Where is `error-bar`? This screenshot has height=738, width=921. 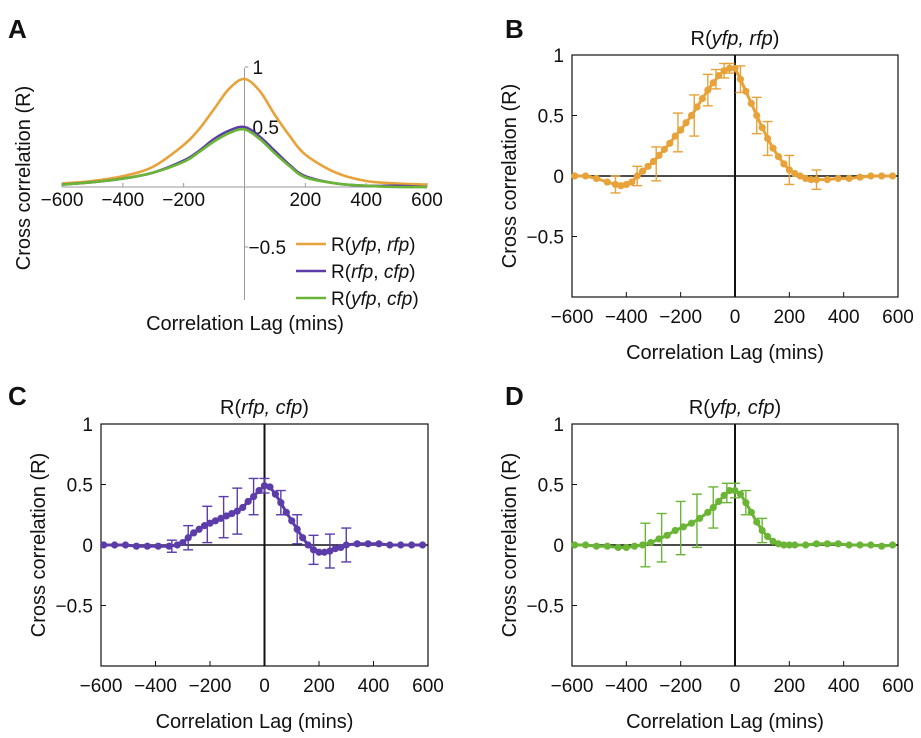 error-bar is located at coordinates (656, 164).